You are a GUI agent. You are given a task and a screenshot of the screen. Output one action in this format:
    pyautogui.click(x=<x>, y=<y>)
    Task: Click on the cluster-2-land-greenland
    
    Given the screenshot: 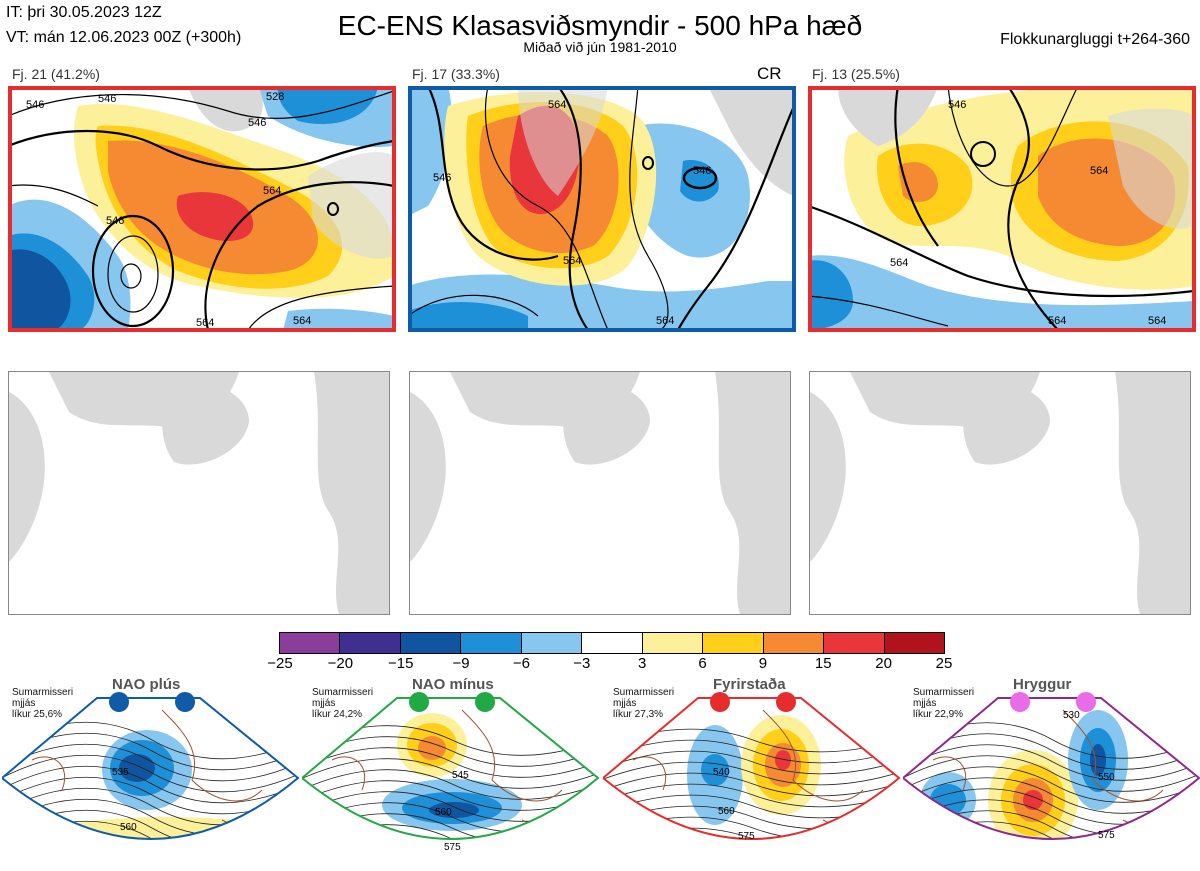 What is the action you would take?
    pyautogui.click(x=563, y=141)
    